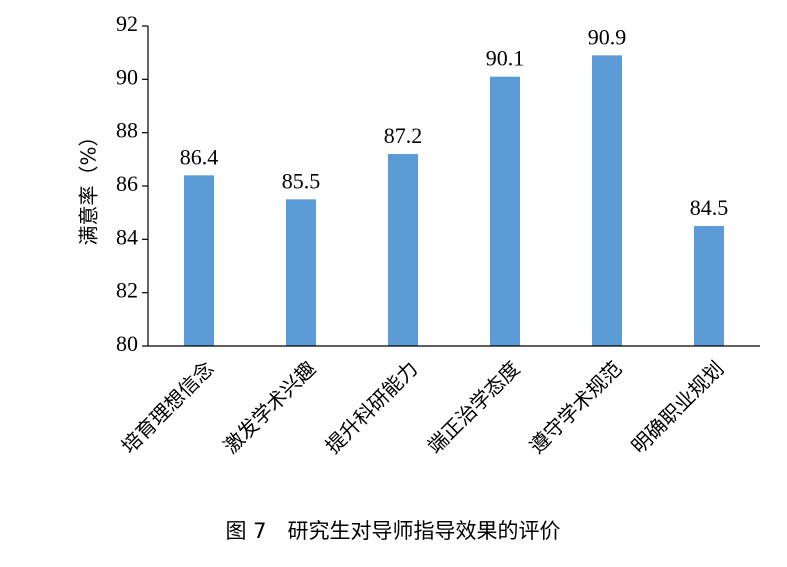 The image size is (787, 567). Describe the element at coordinates (576, 407) in the screenshot. I see `x-tick-label: 遵守学术规范` at that location.